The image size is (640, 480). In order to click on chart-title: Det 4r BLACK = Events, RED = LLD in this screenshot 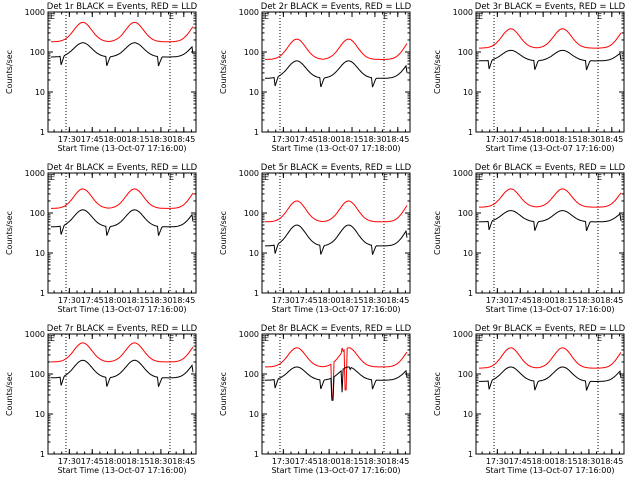, I will do `click(122, 168)`.